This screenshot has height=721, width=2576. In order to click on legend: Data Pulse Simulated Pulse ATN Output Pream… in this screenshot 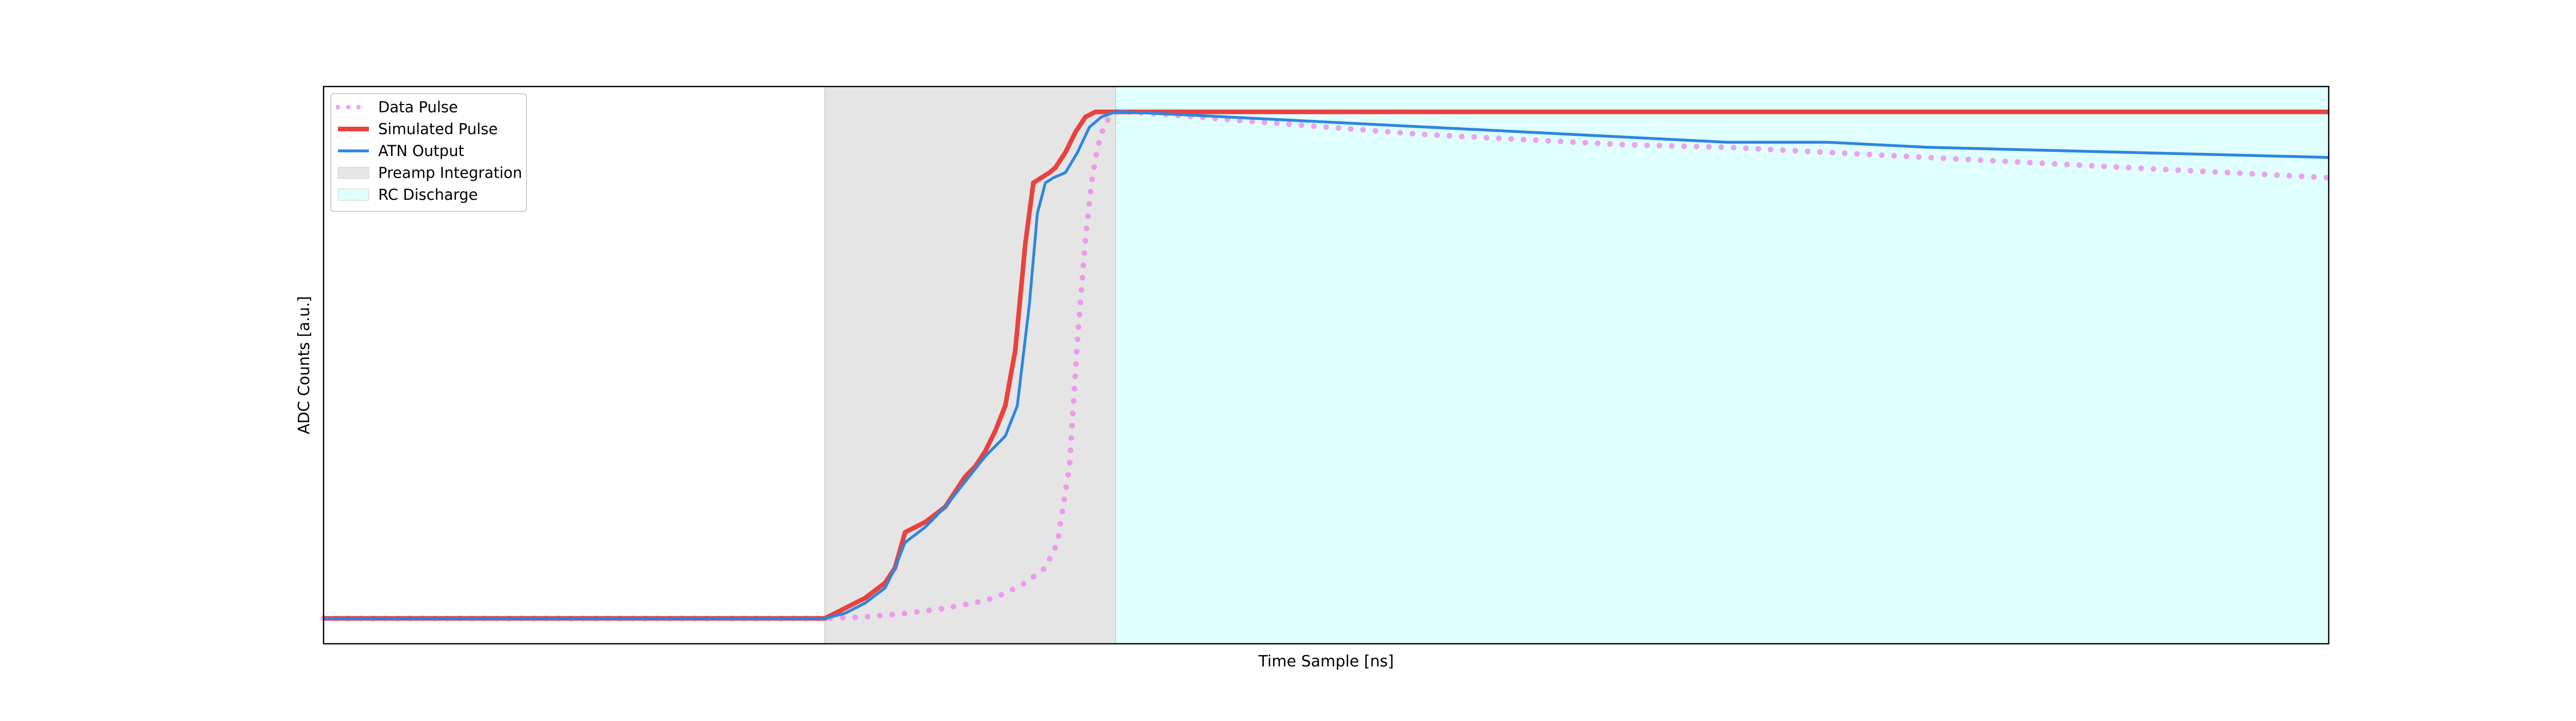, I will do `click(428, 152)`.